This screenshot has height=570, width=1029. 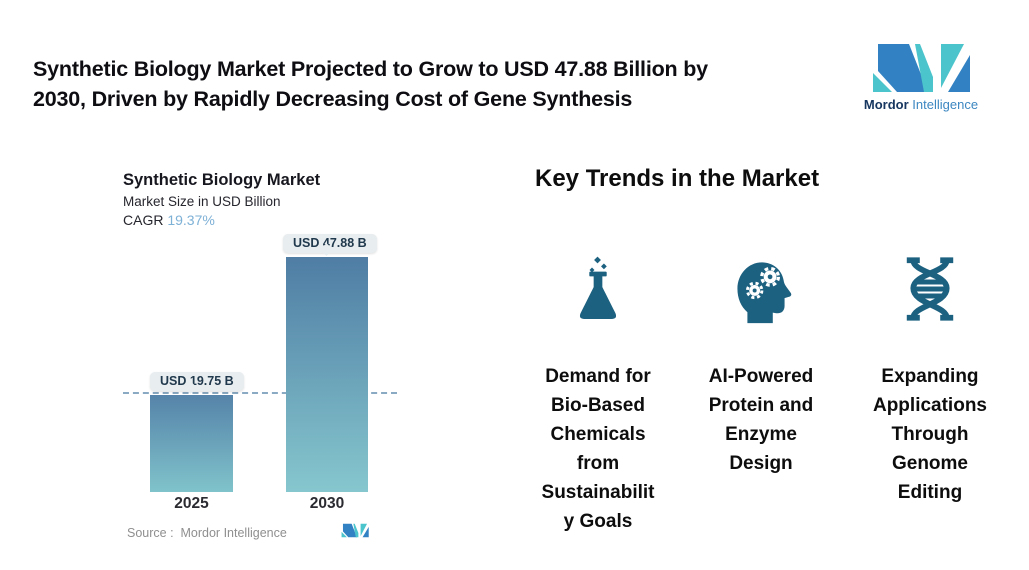 I want to click on chart-cagr: CAGR 19.37%, so click(x=169, y=220).